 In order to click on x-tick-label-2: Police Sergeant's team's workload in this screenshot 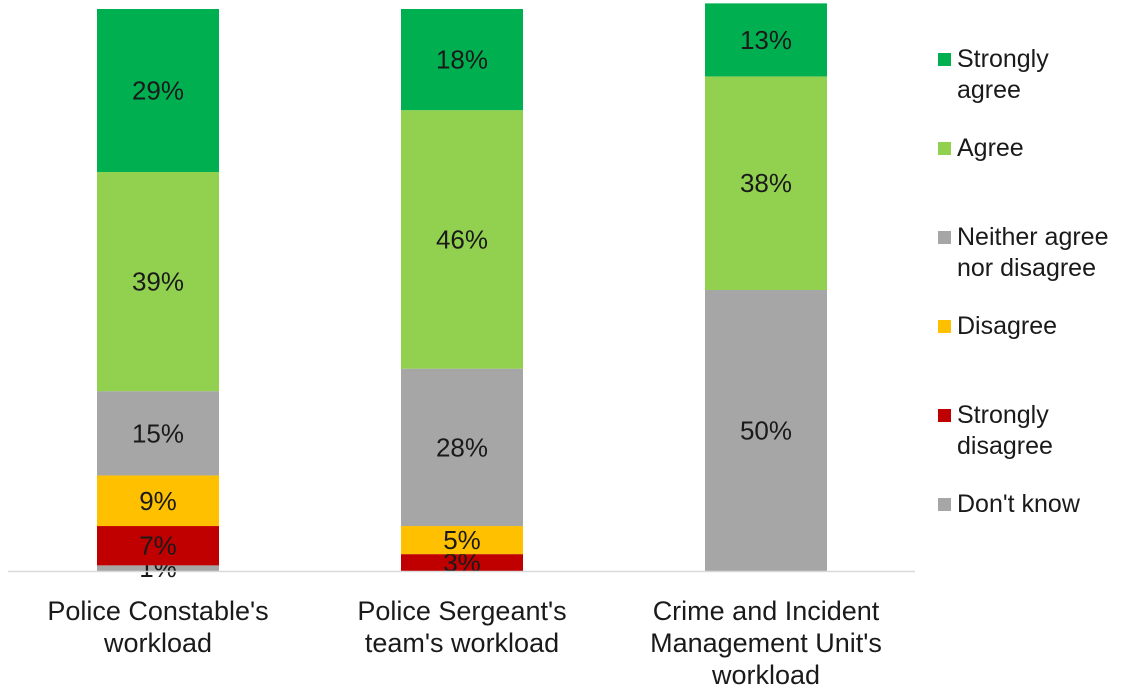, I will do `click(461, 627)`.